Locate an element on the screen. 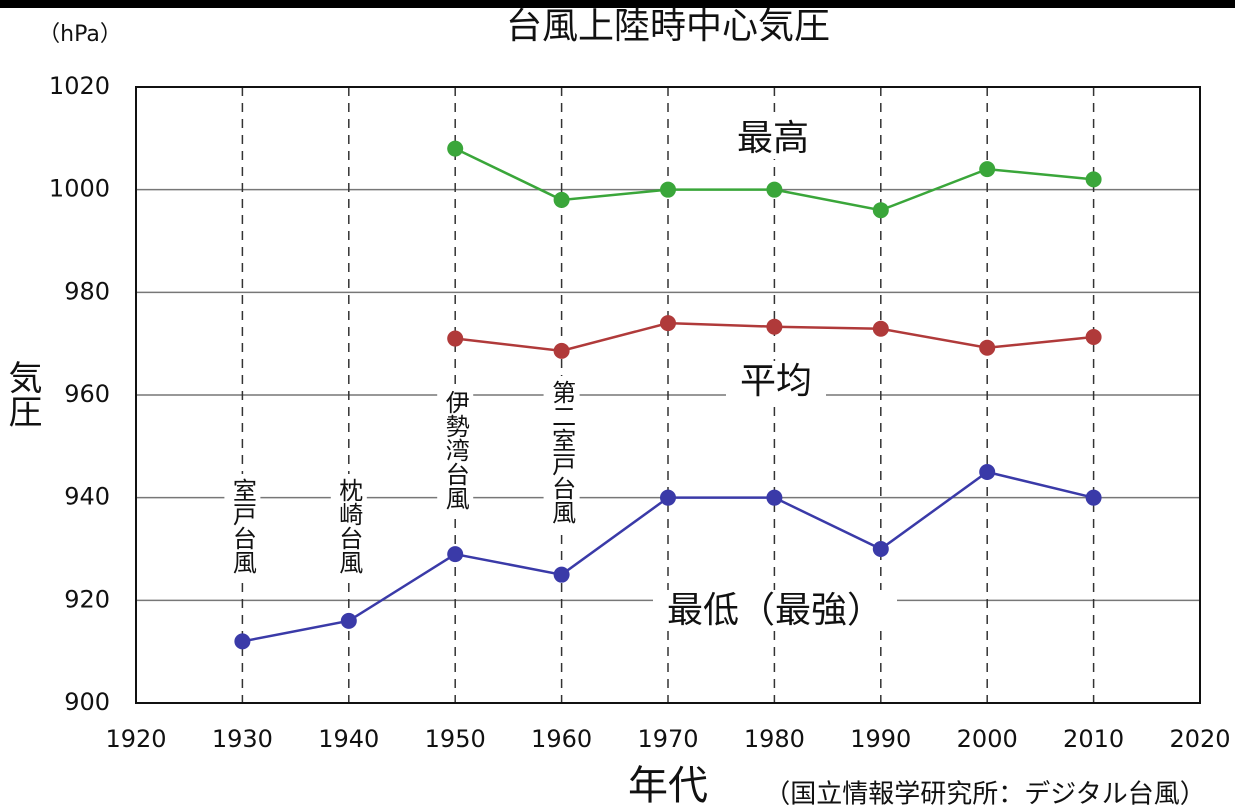 This screenshot has width=1235, height=807. x-tick-label: 1980 is located at coordinates (774, 739).